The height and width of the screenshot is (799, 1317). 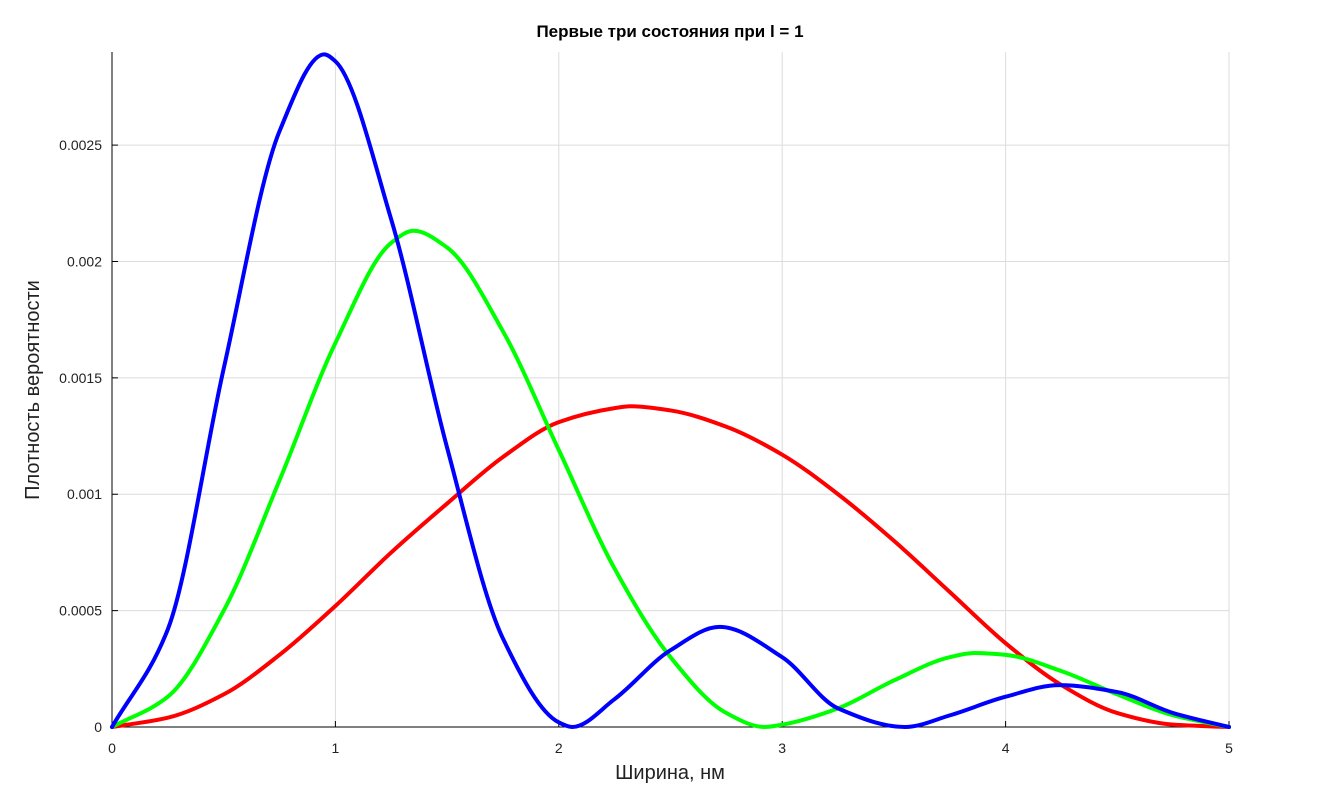 I want to click on x-tick-label: 2, so click(x=559, y=748).